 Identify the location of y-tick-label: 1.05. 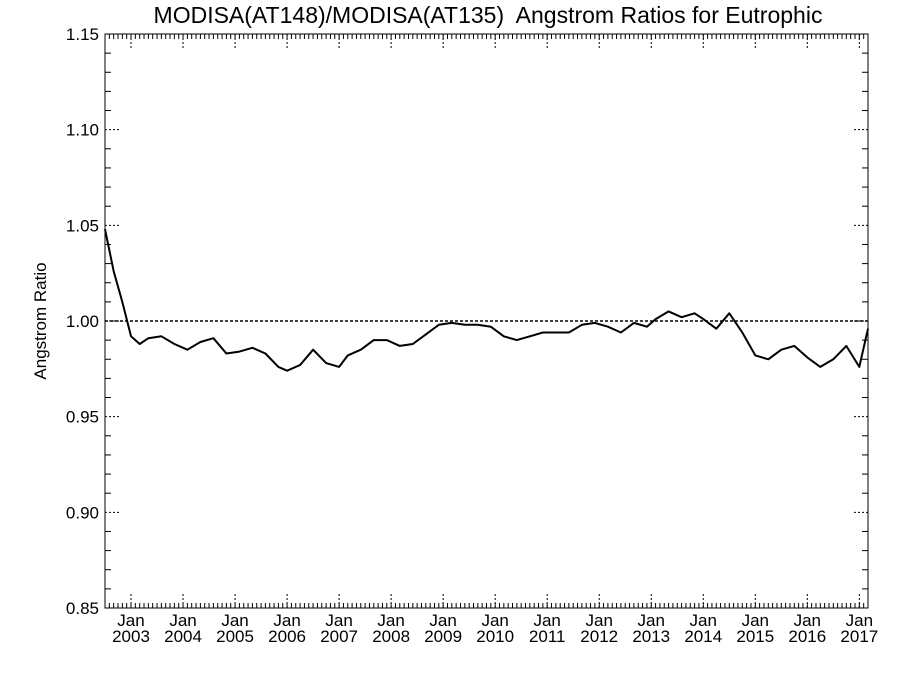
(82, 225).